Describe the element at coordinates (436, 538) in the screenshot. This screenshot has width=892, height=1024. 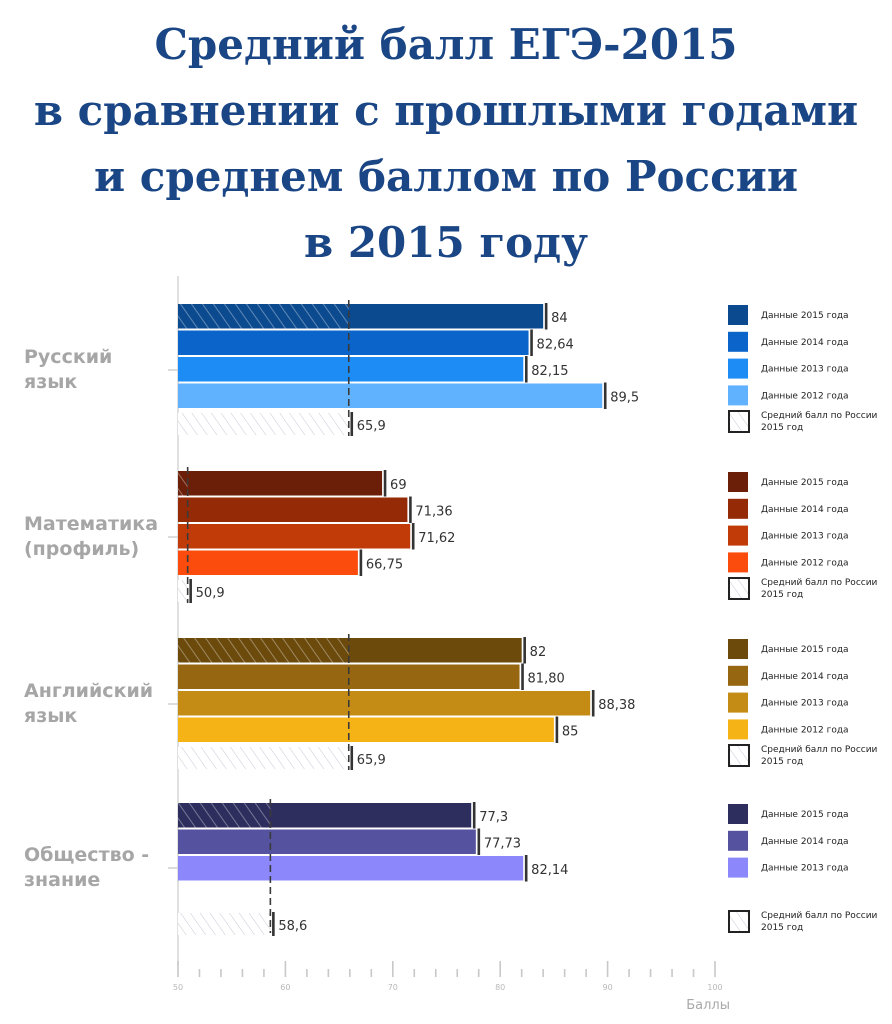
I see `bar-value-label: 71,62` at that location.